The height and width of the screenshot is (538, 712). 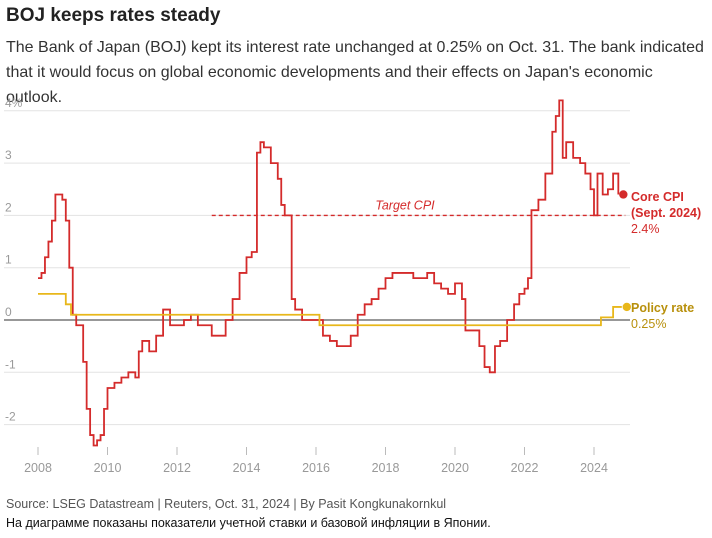 What do you see at coordinates (645, 229) in the screenshot?
I see `core-cpi-value-label: 2.4%` at bounding box center [645, 229].